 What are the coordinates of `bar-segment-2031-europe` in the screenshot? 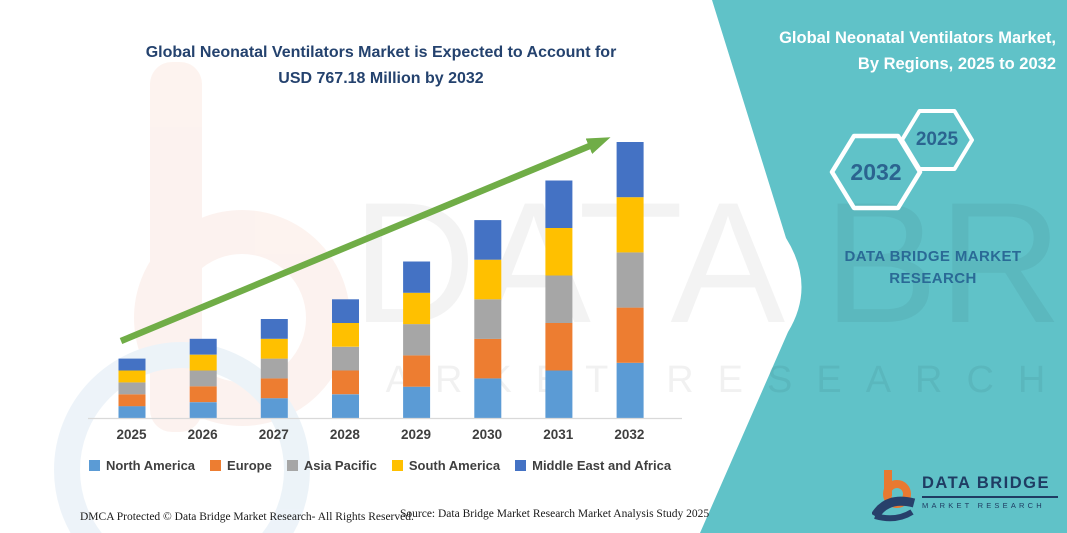 It's located at (559, 347).